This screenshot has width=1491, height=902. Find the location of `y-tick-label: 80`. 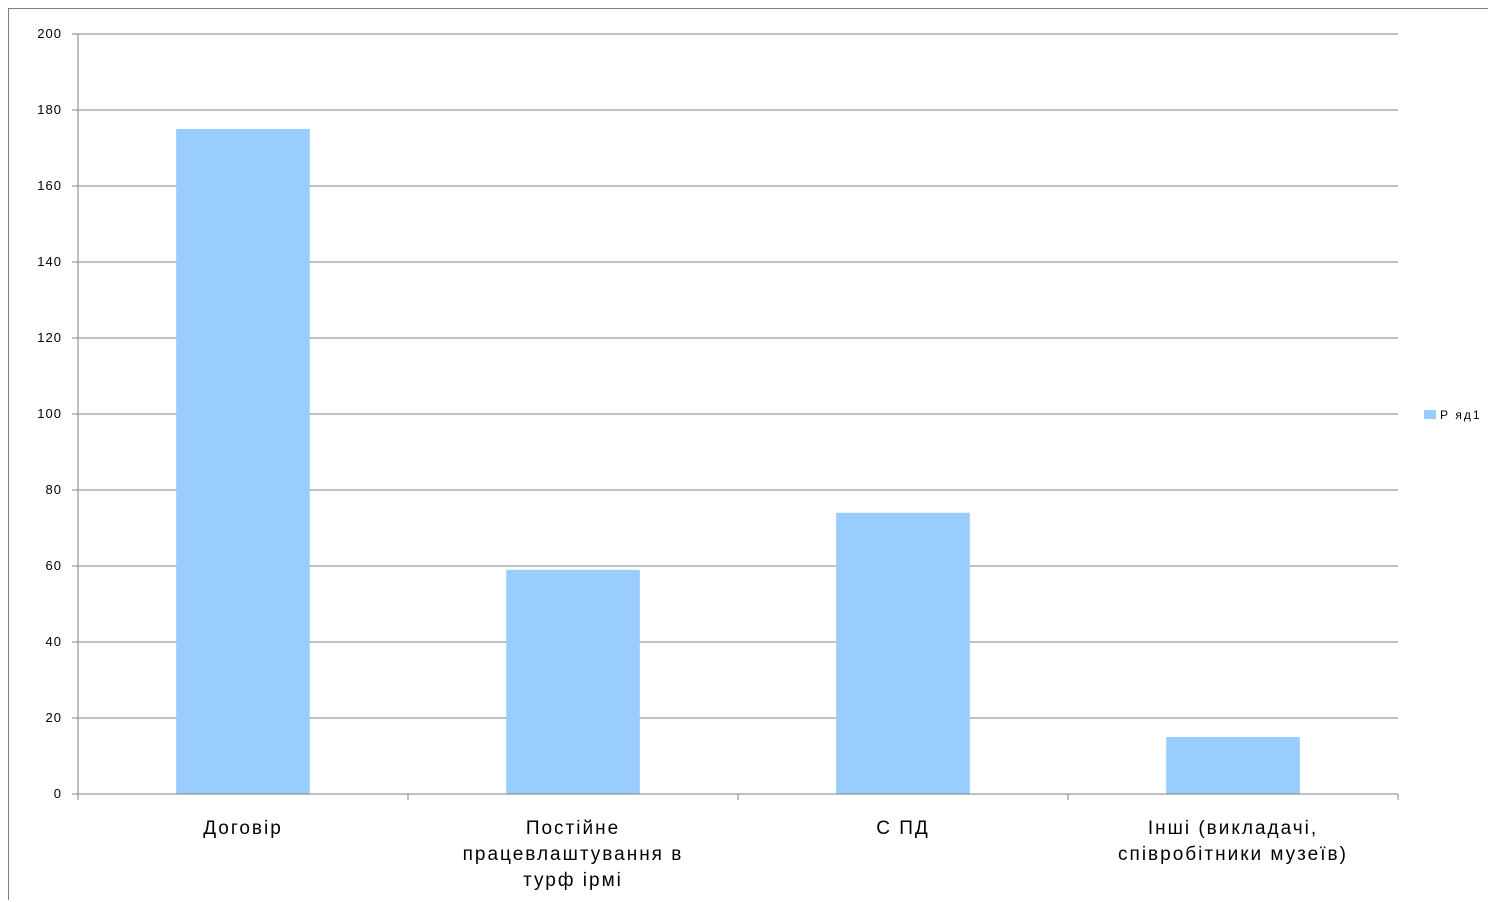

y-tick-label: 80 is located at coordinates (54, 489).